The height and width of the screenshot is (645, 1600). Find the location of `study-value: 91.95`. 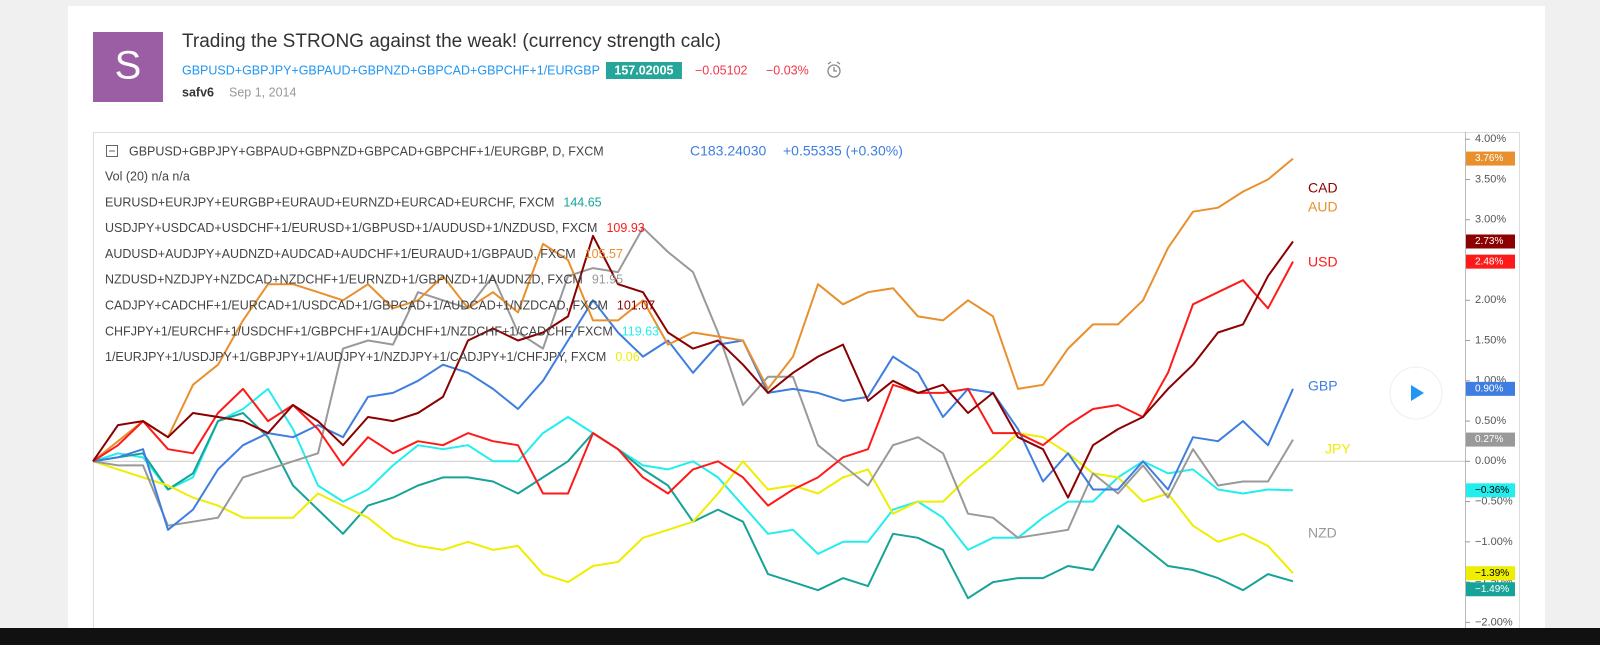

study-value: 91.95 is located at coordinates (607, 280).